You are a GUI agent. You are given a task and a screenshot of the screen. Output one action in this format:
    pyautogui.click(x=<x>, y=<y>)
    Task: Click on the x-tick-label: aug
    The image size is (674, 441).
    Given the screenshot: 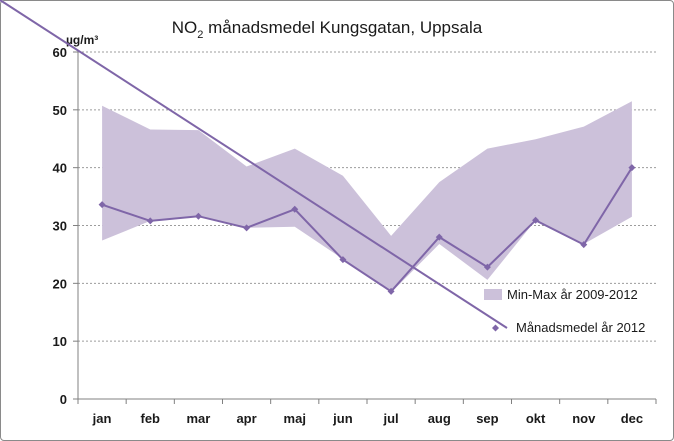 What is the action you would take?
    pyautogui.click(x=439, y=418)
    